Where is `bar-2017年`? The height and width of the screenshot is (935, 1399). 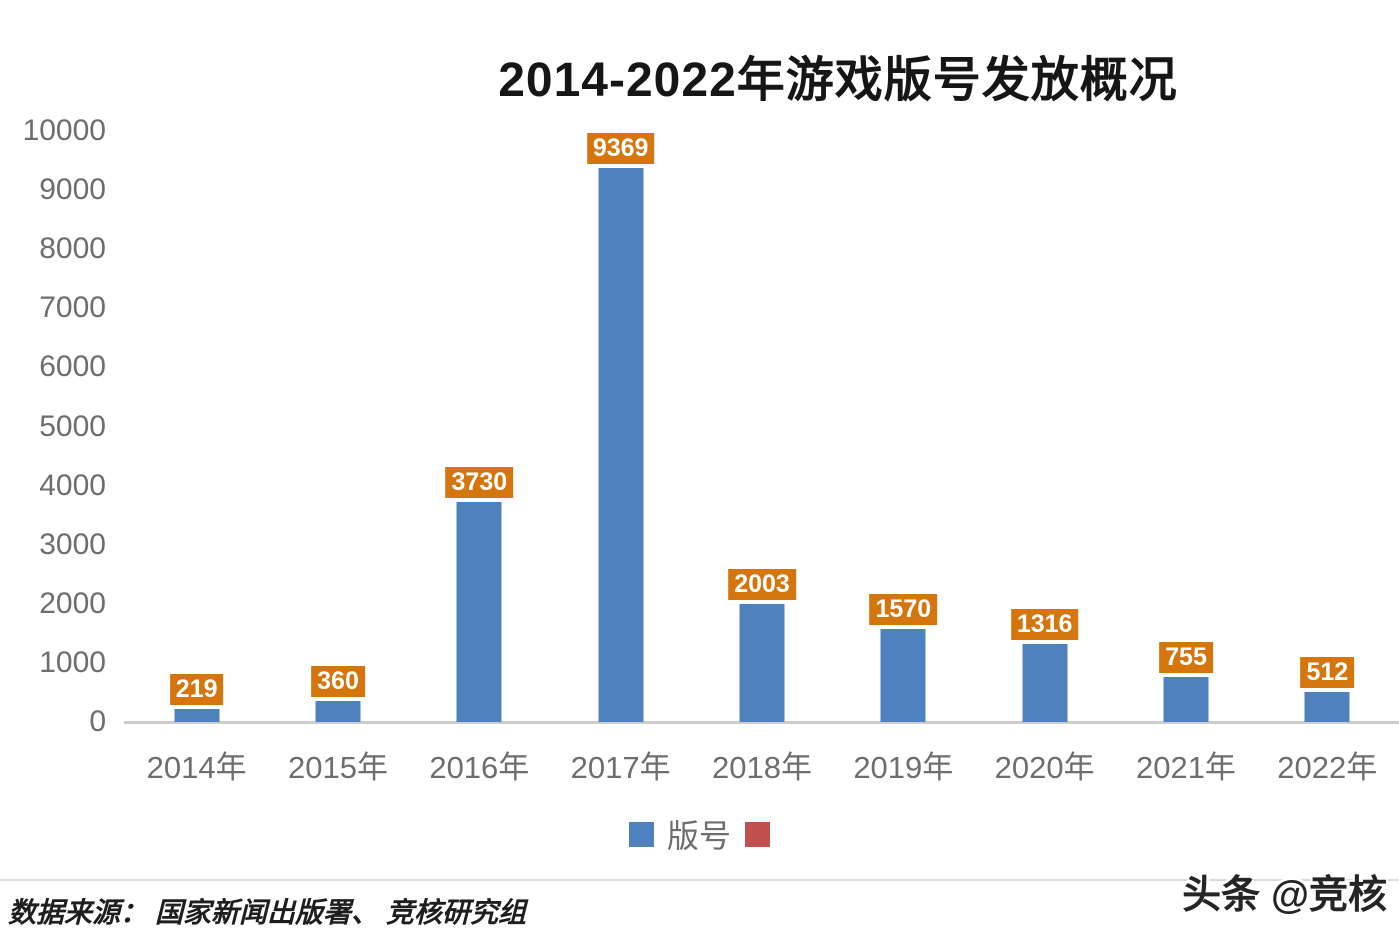 bar-2017年 is located at coordinates (621, 445).